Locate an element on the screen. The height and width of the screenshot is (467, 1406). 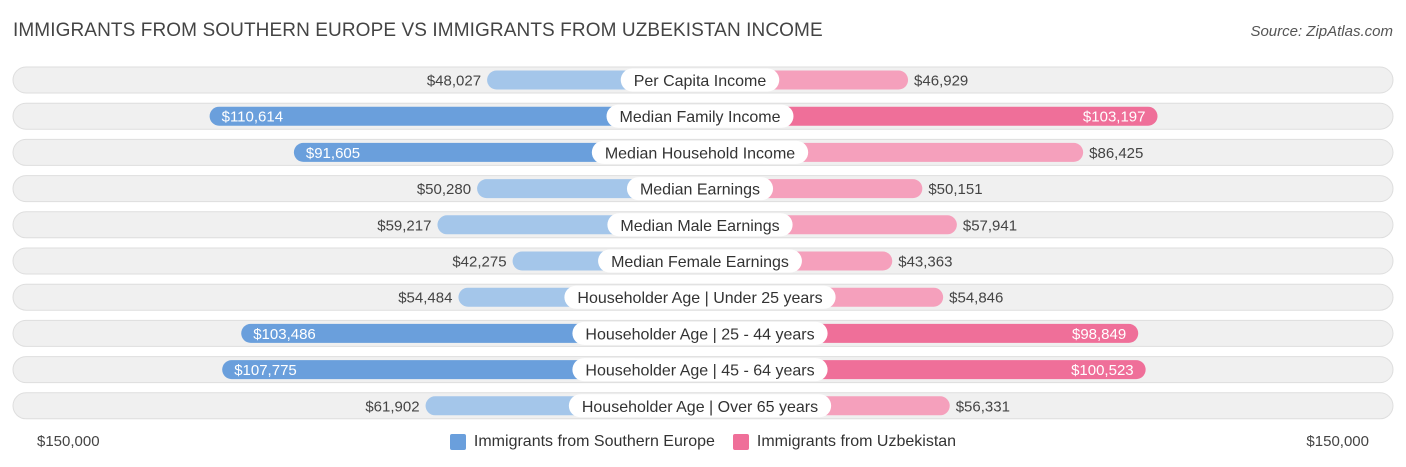
value-label-southern-europe: $59,217 is located at coordinates (404, 225).